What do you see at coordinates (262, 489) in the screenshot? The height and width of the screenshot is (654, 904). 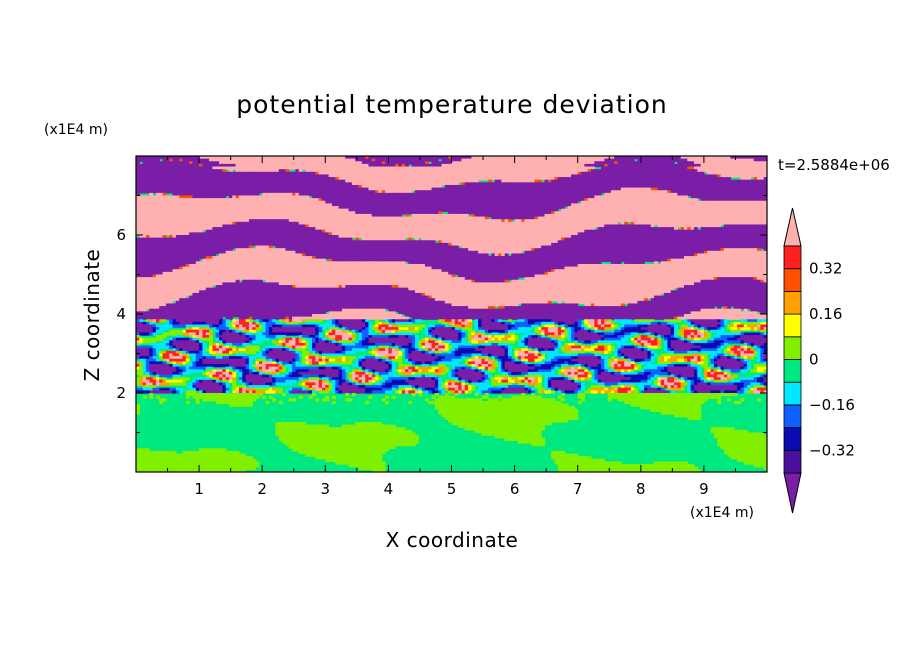 I see `x-tick-label: 2` at bounding box center [262, 489].